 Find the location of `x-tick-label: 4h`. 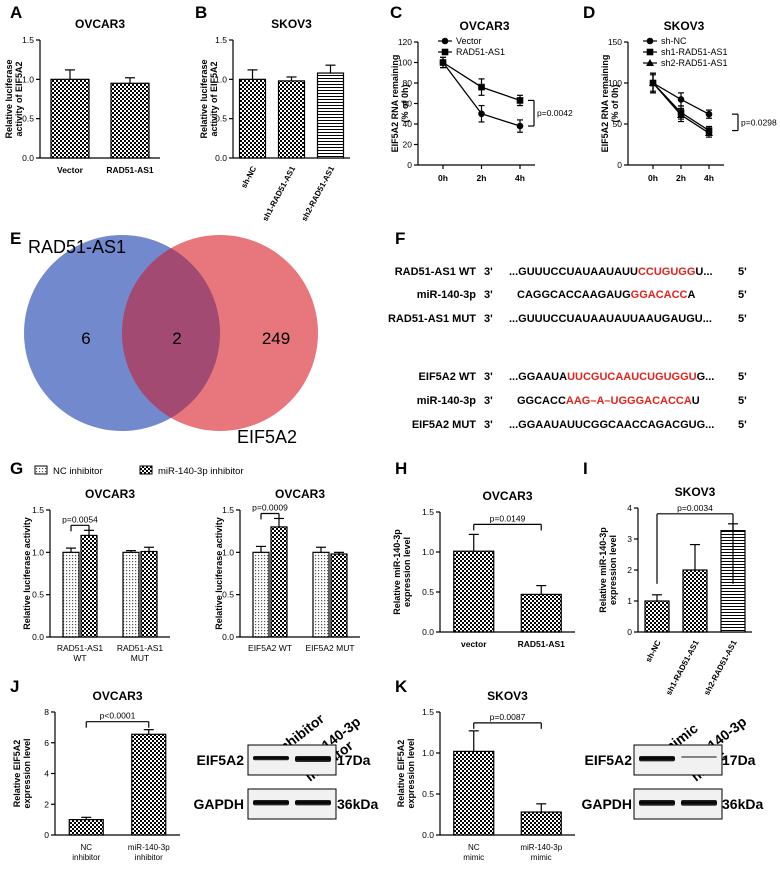

x-tick-label: 4h is located at coordinates (520, 178).